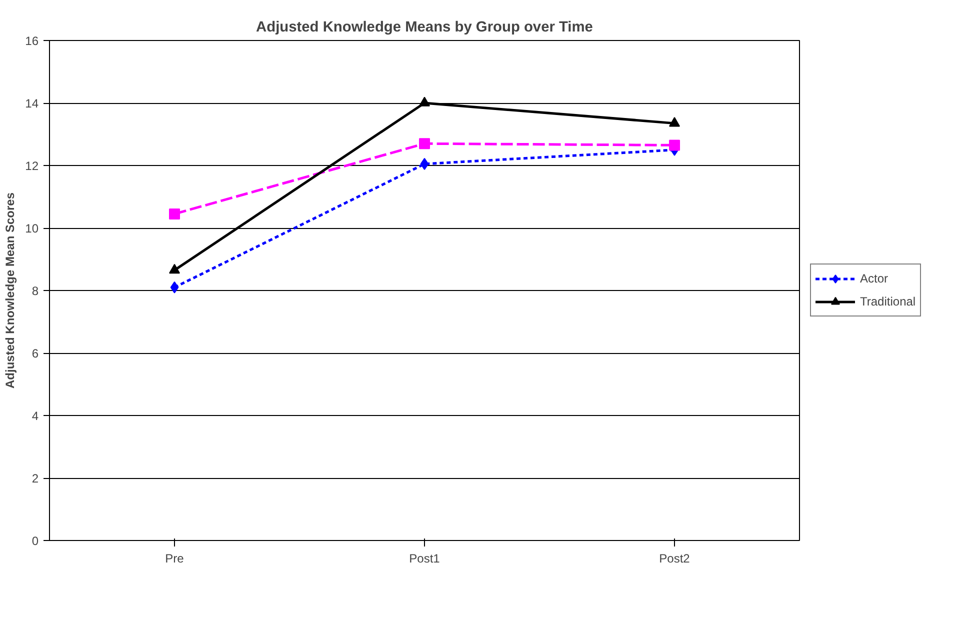 Image resolution: width=954 pixels, height=638 pixels. What do you see at coordinates (874, 279) in the screenshot?
I see `legend-label: Actor` at bounding box center [874, 279].